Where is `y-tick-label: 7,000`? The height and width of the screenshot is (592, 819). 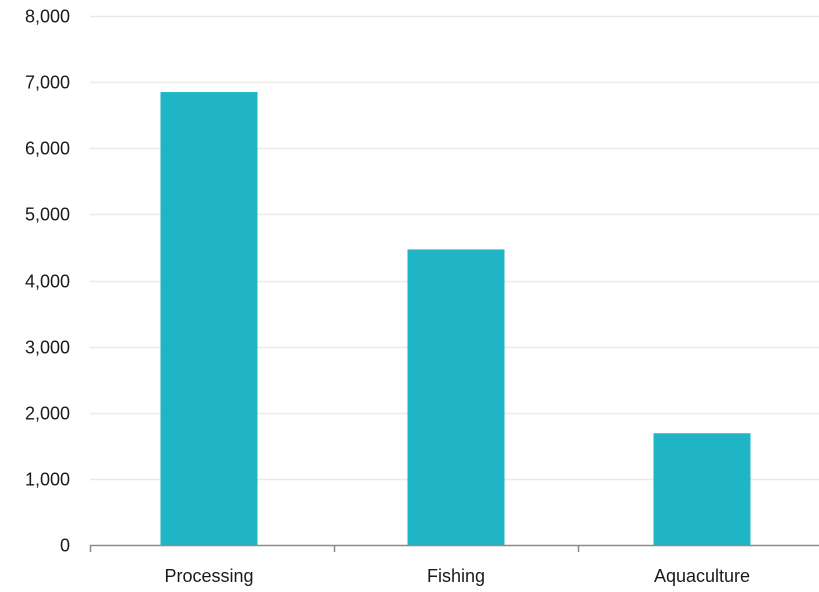 y-tick-label: 7,000 is located at coordinates (47, 83).